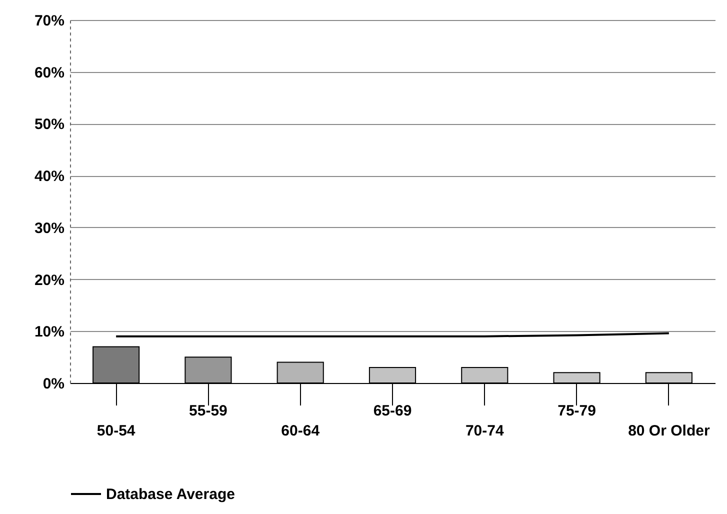  I want to click on y-tick-label: 0%, so click(53, 384).